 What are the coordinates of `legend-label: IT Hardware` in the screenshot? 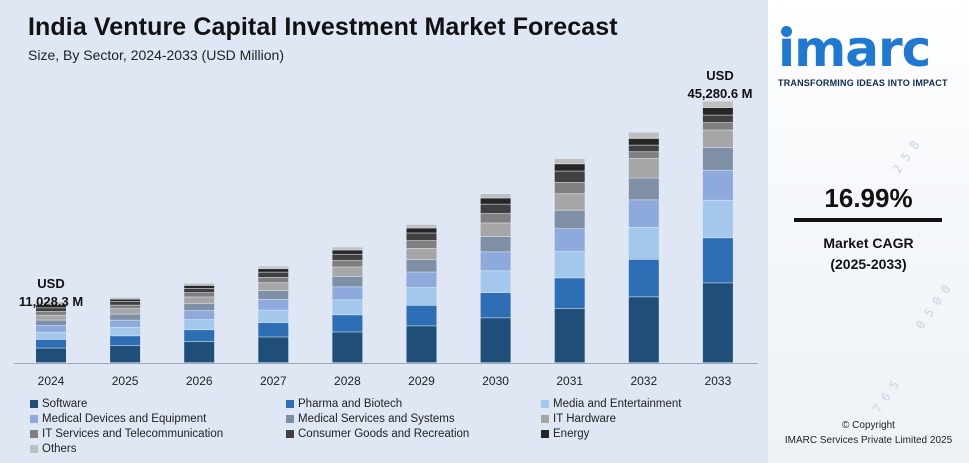 It's located at (585, 419).